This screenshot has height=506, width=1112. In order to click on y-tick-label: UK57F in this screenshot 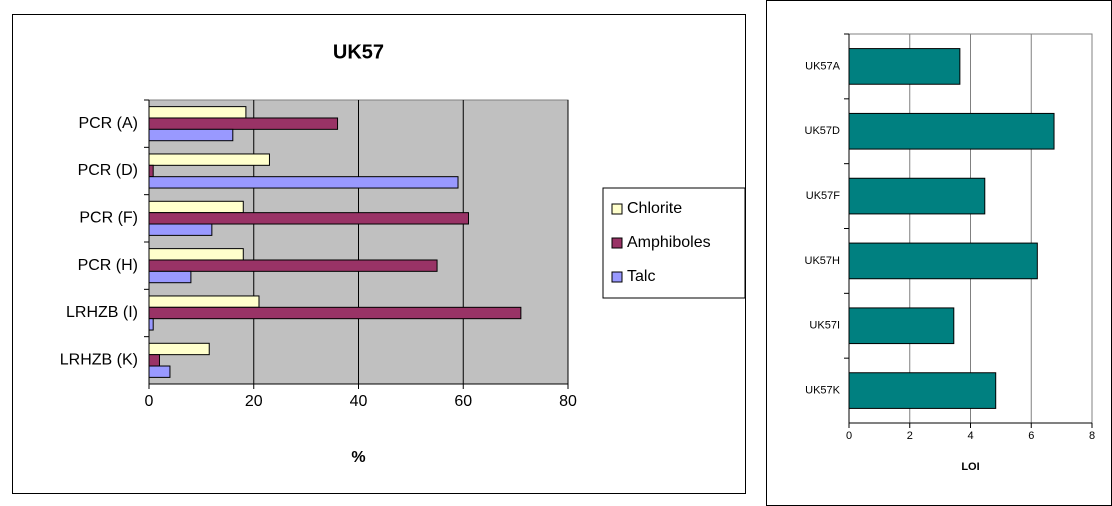, I will do `click(823, 196)`.